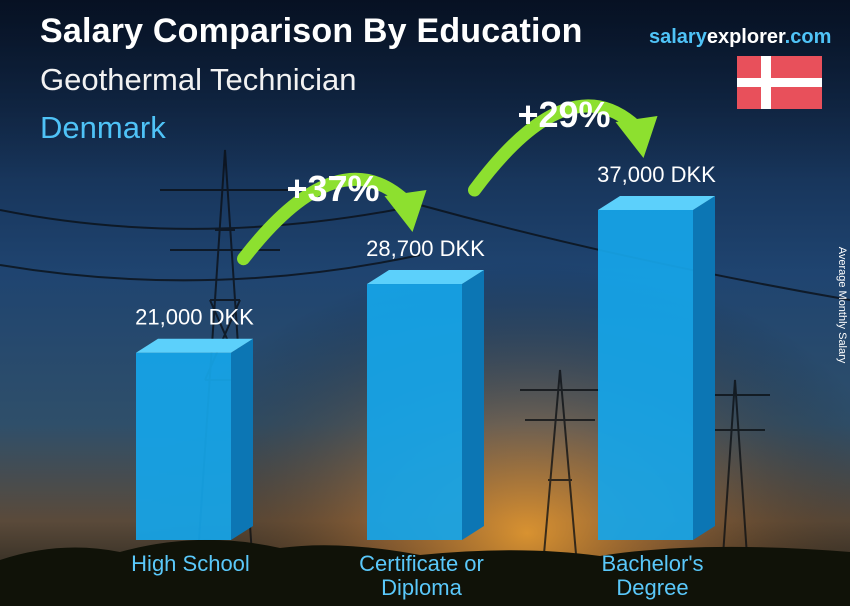 The width and height of the screenshot is (850, 606). I want to click on site-logo-link: salaryexplorer.com, so click(740, 37).